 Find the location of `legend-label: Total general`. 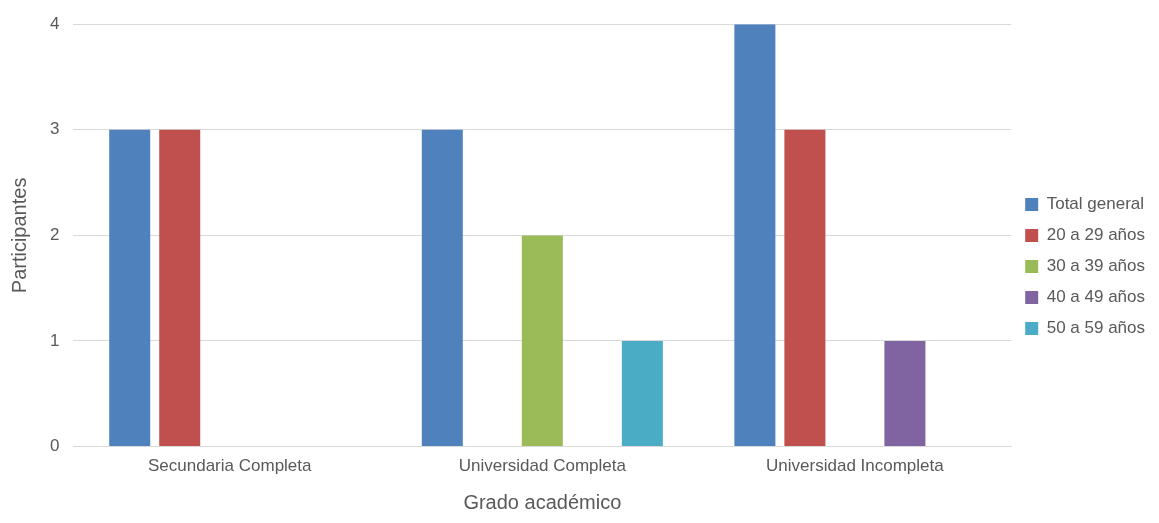

legend-label: Total general is located at coordinates (1095, 204).